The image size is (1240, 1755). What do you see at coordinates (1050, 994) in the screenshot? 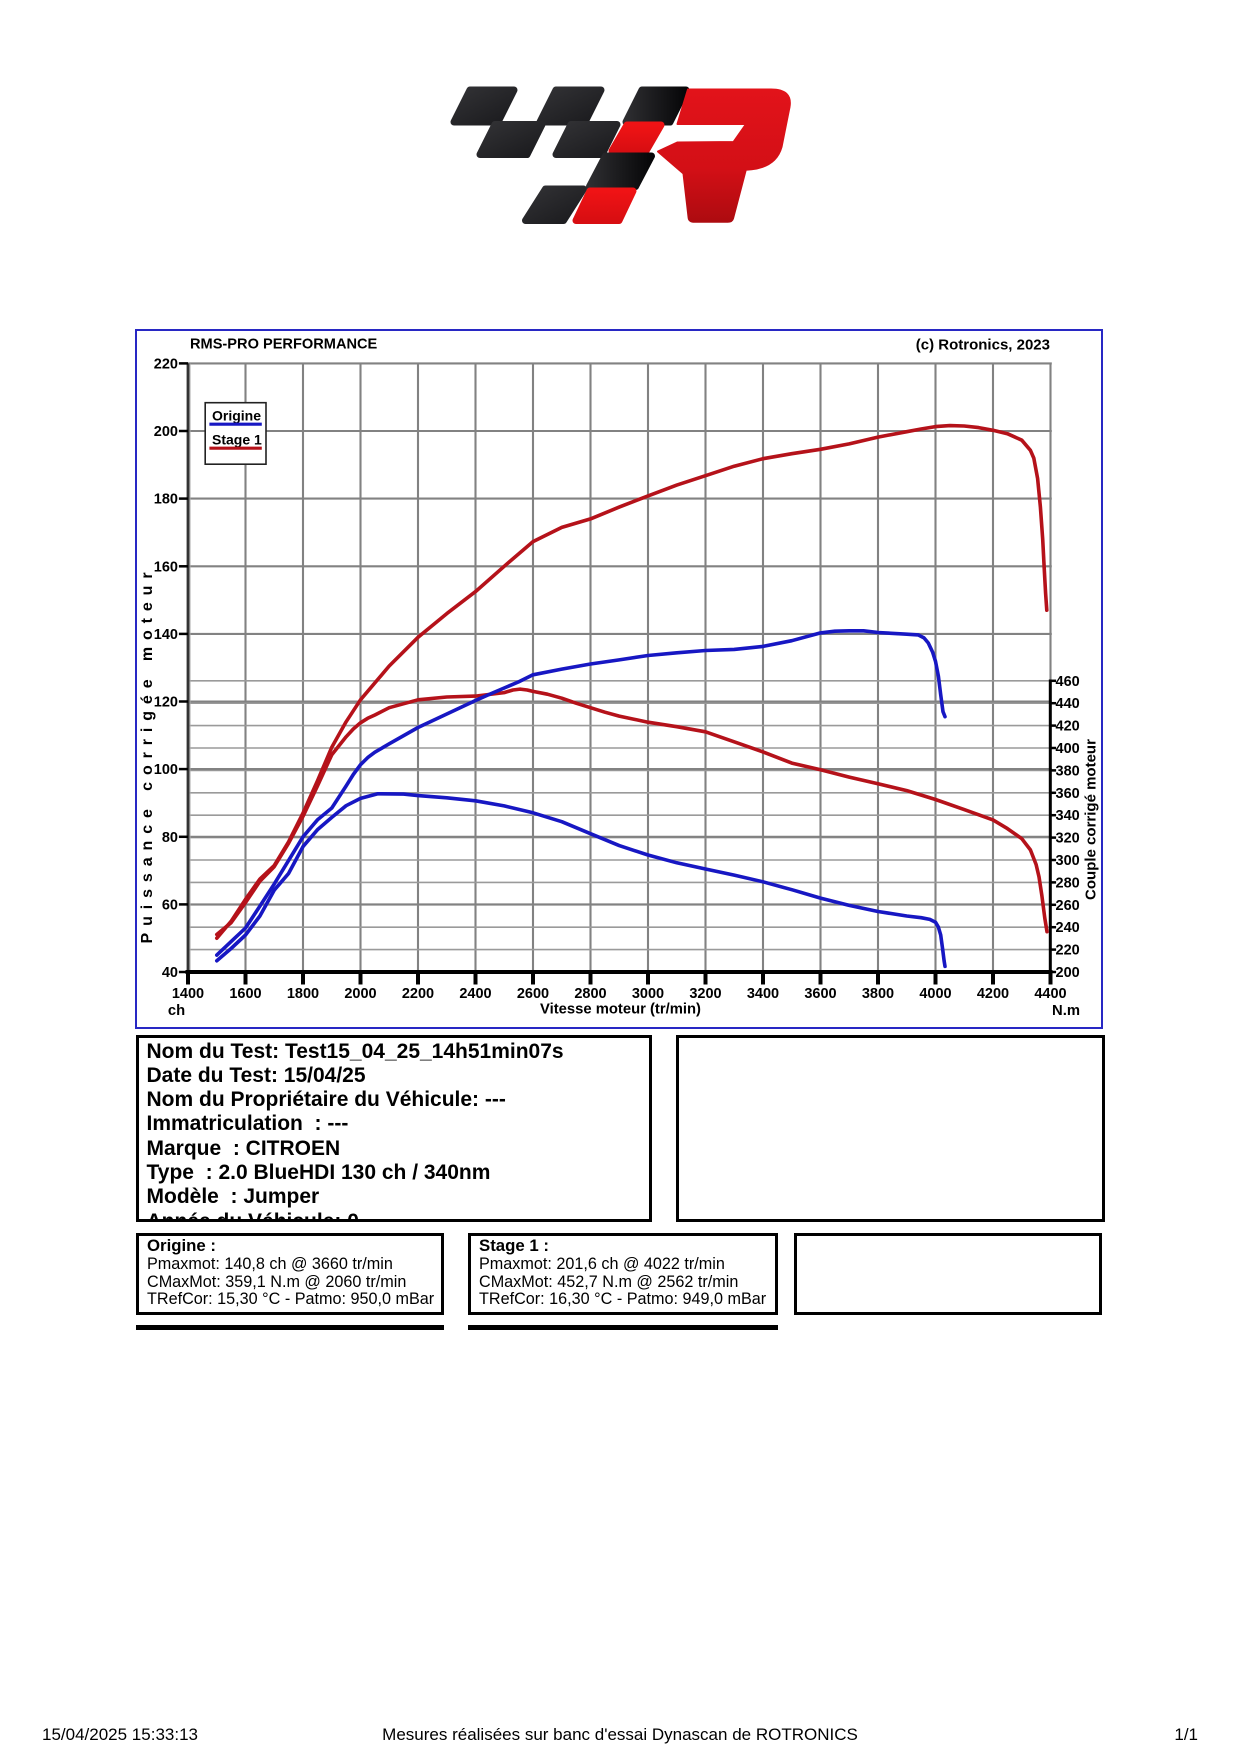
I see `svg-text: 4400` at bounding box center [1050, 994].